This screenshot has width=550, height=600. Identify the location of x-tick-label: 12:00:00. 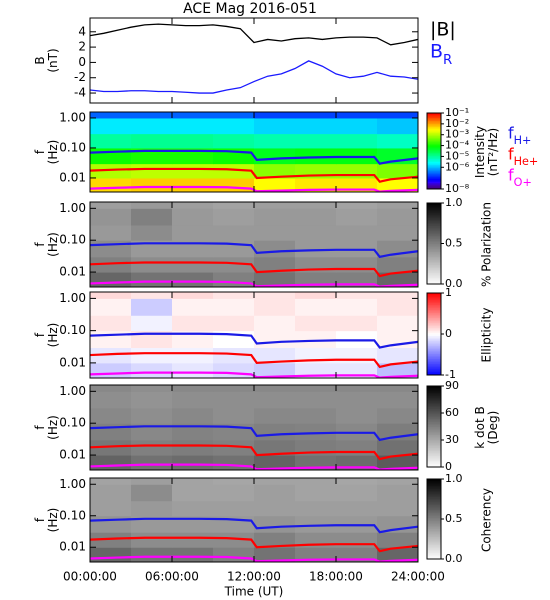
(254, 577).